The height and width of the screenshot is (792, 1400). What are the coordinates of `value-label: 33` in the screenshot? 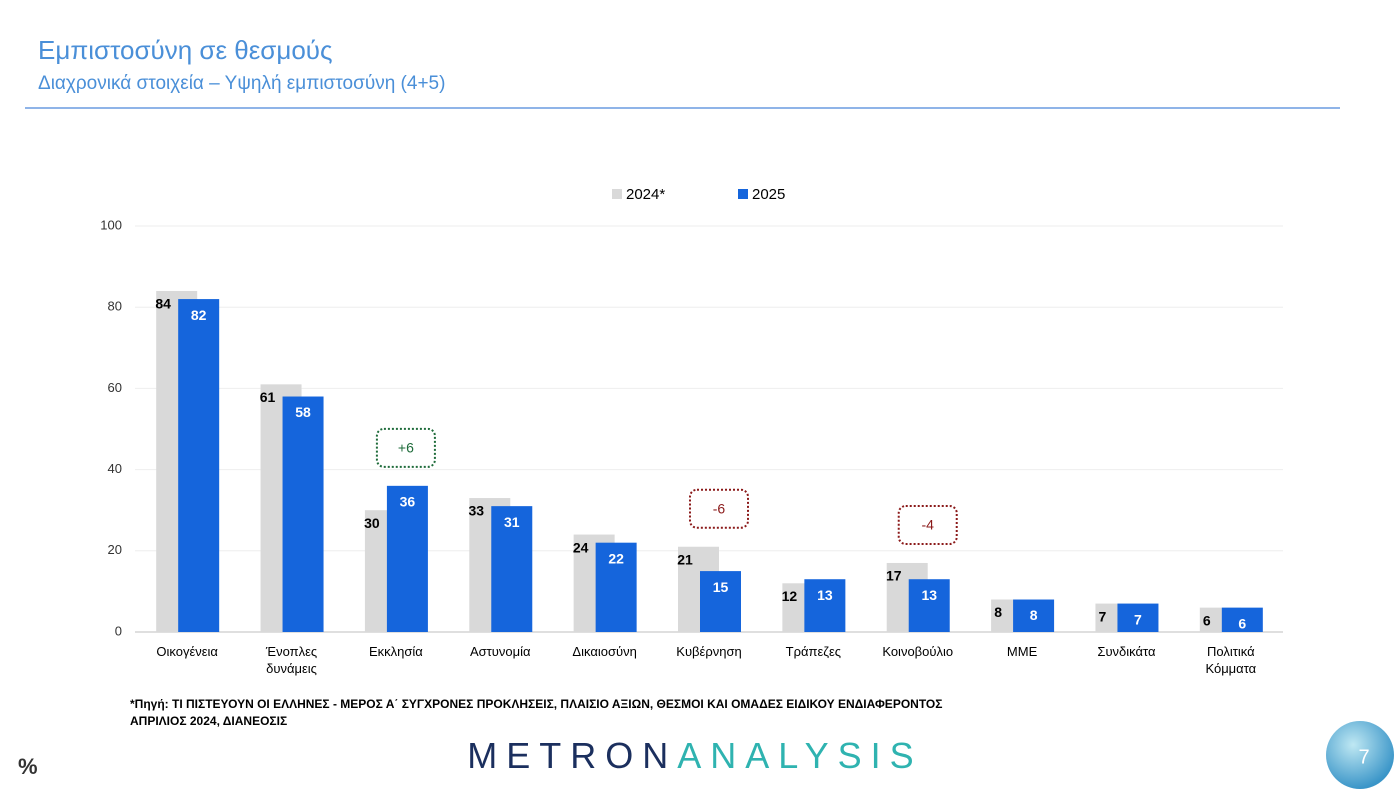 It's located at (476, 511).